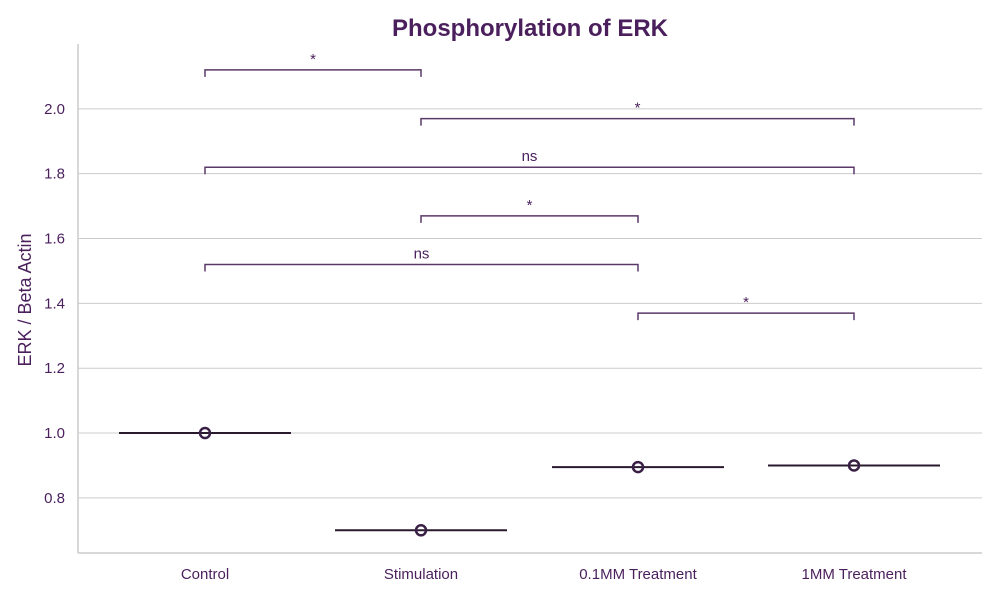 Image resolution: width=1000 pixels, height=600 pixels. Describe the element at coordinates (54, 109) in the screenshot. I see `y-tick-label: 2.0` at that location.